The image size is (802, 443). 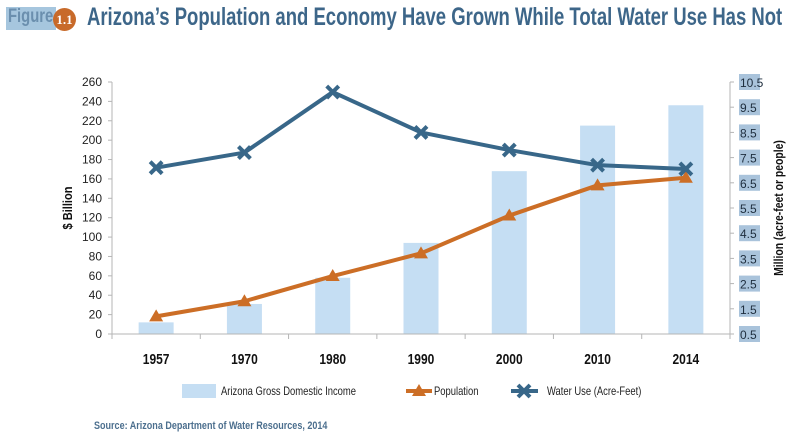 I want to click on right-tick-label: 8.5, so click(x=748, y=133).